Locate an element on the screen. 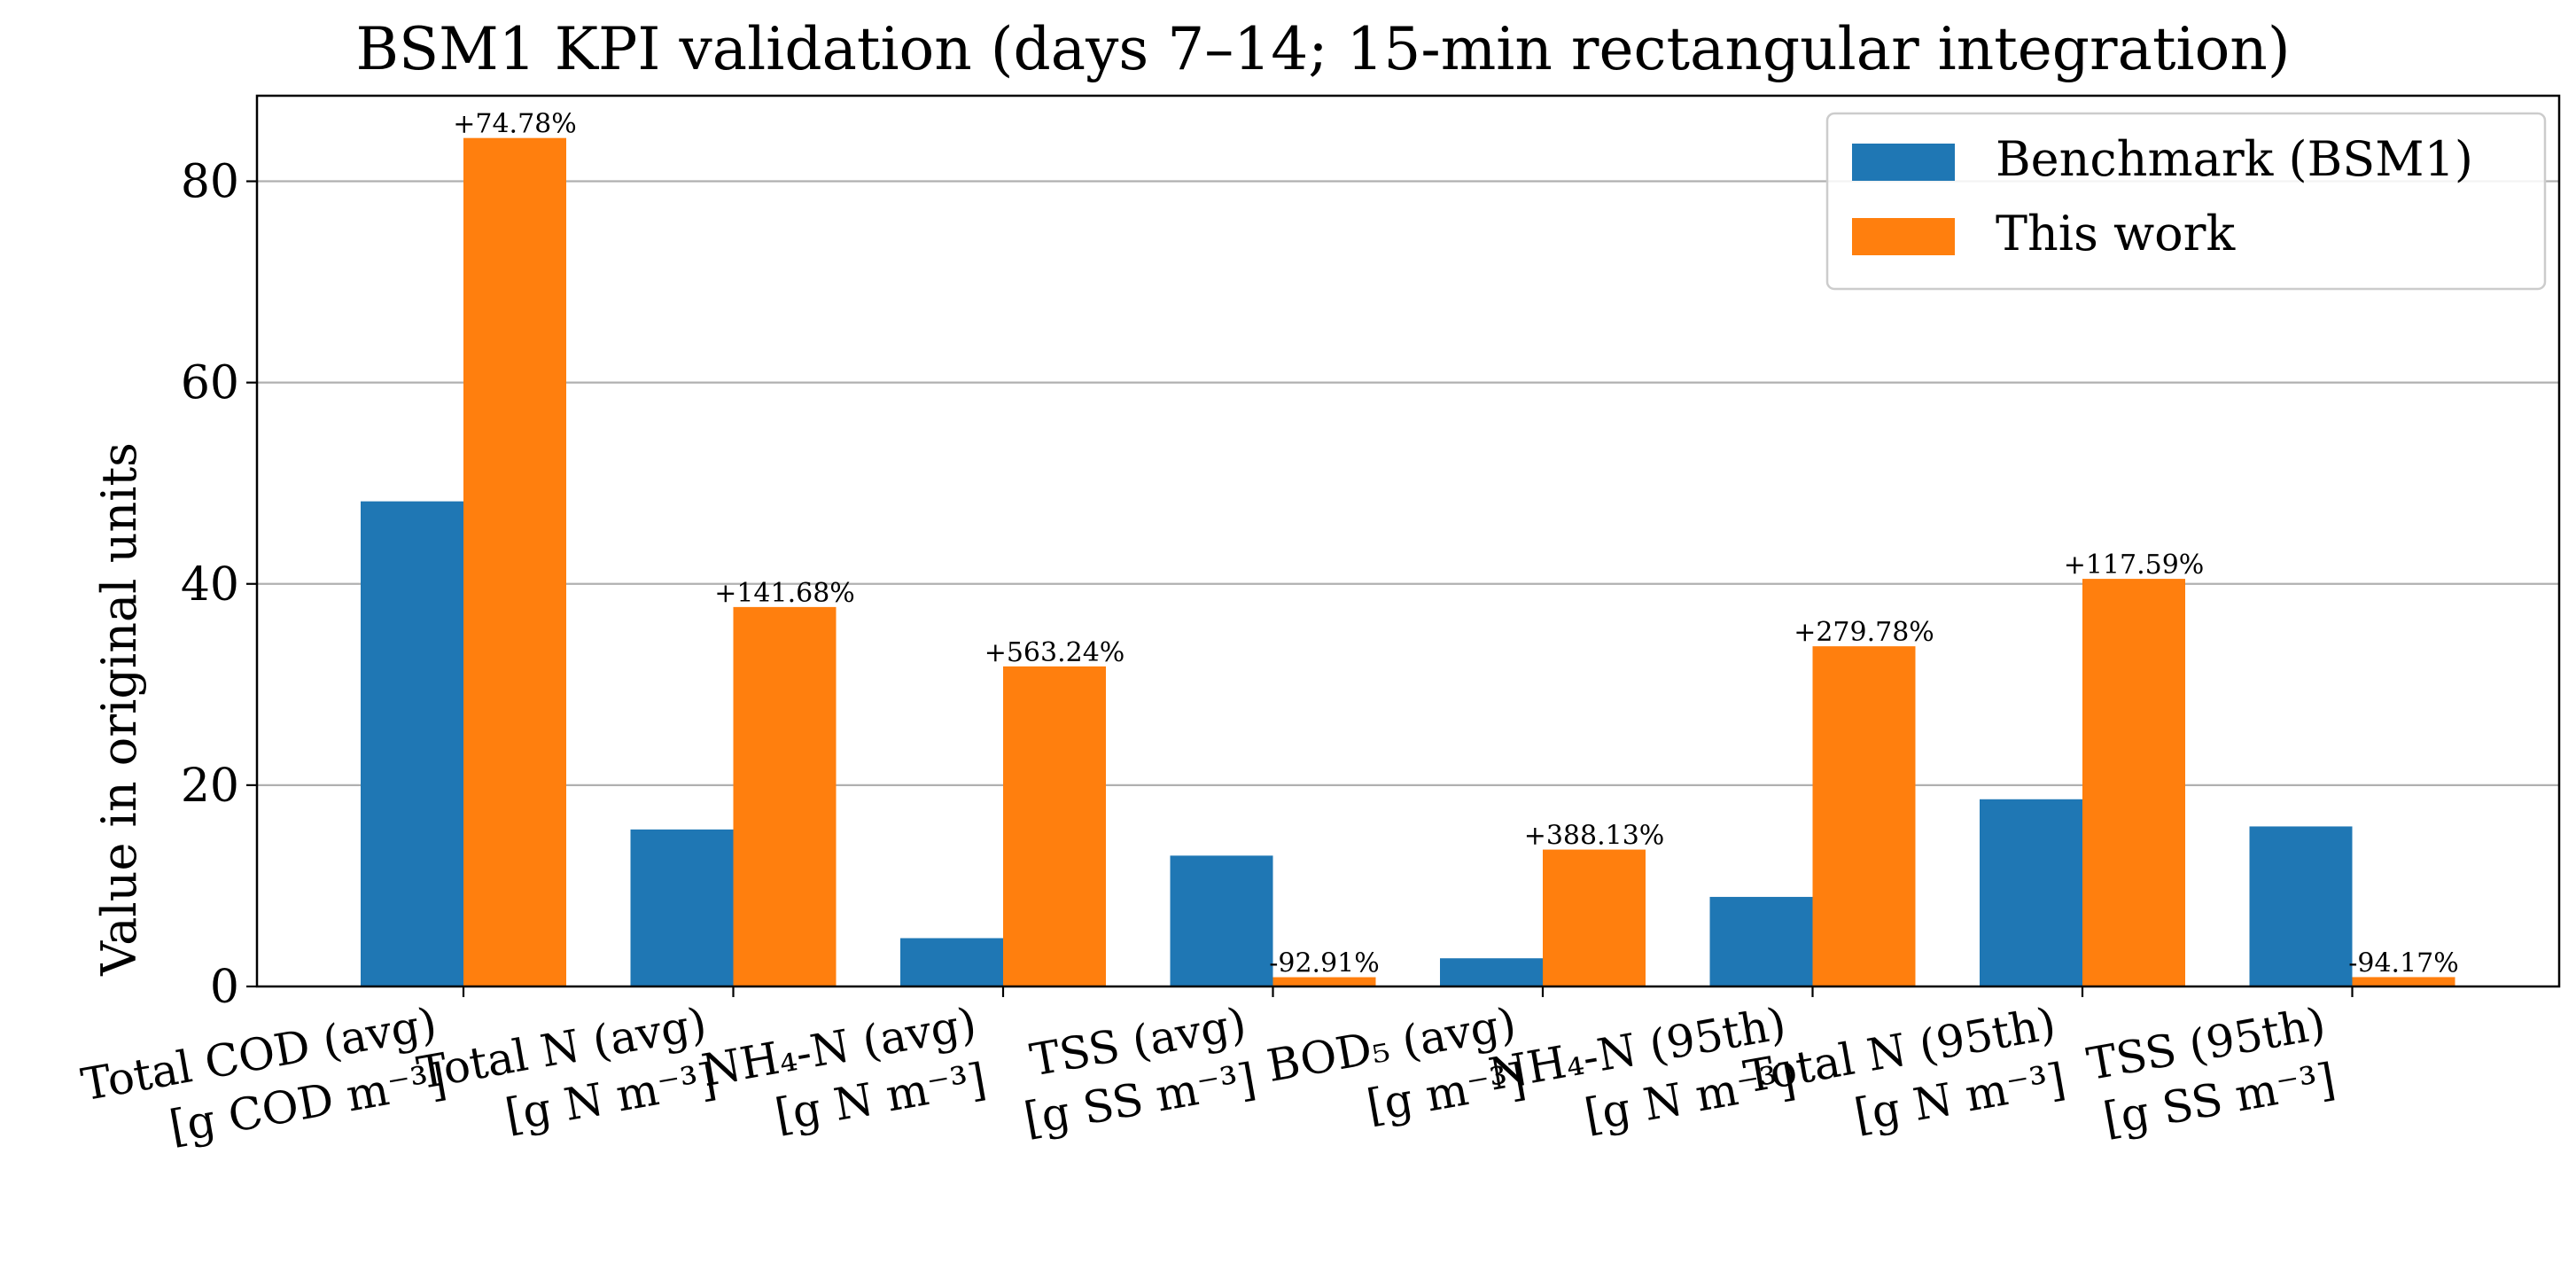 This screenshot has height=1263, width=2576. y-tick-label: 80 is located at coordinates (210, 182).